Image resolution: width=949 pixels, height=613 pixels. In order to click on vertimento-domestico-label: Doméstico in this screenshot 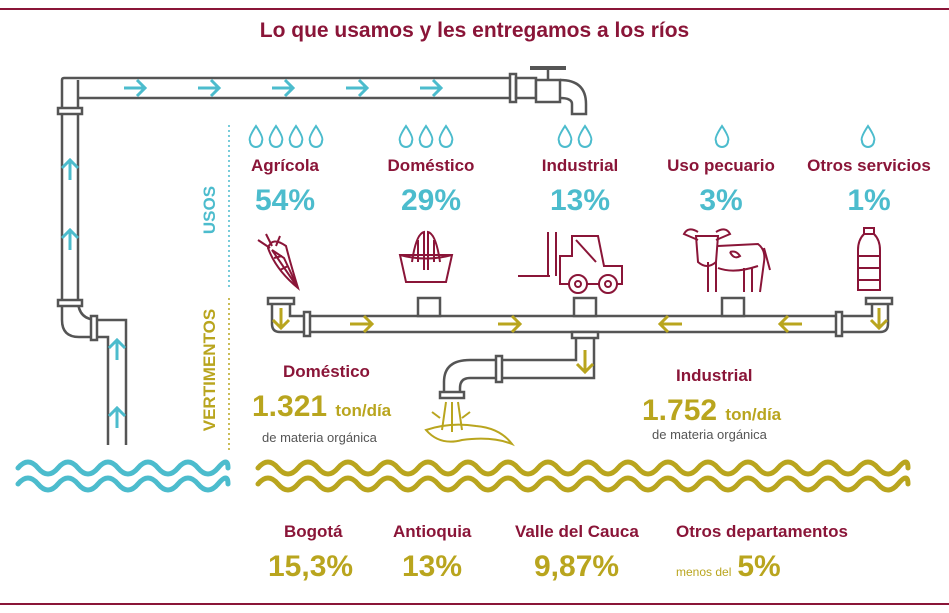, I will do `click(326, 371)`.